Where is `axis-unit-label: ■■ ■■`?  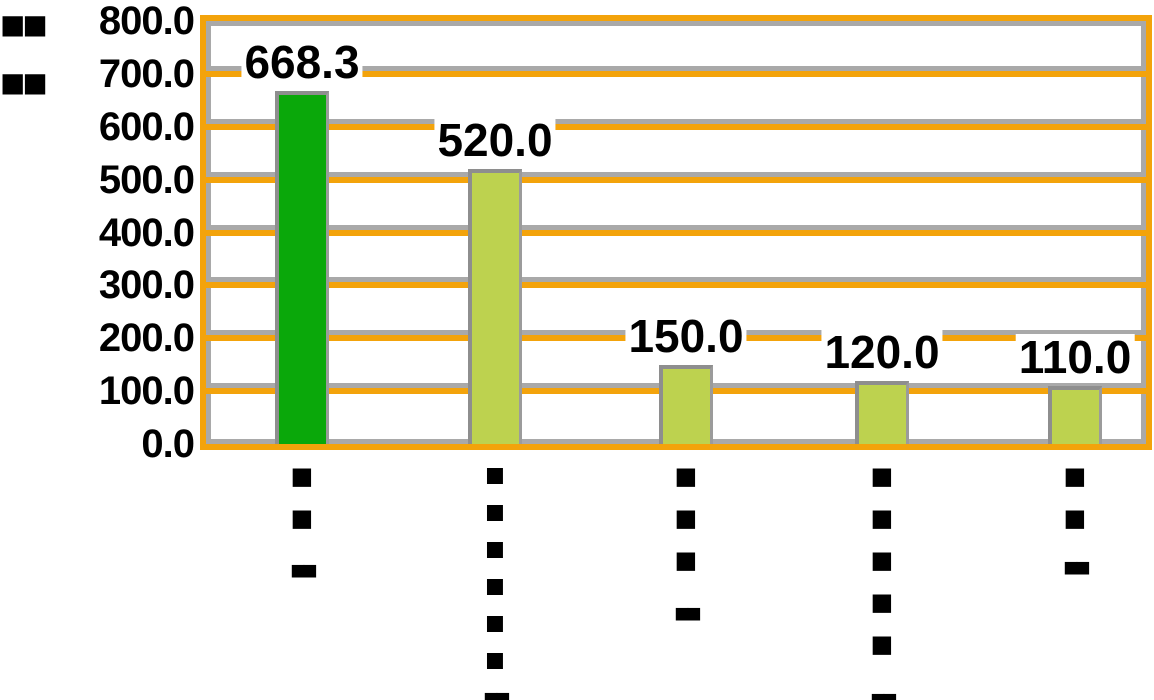
axis-unit-label: ■■ ■■ is located at coordinates (24, 53).